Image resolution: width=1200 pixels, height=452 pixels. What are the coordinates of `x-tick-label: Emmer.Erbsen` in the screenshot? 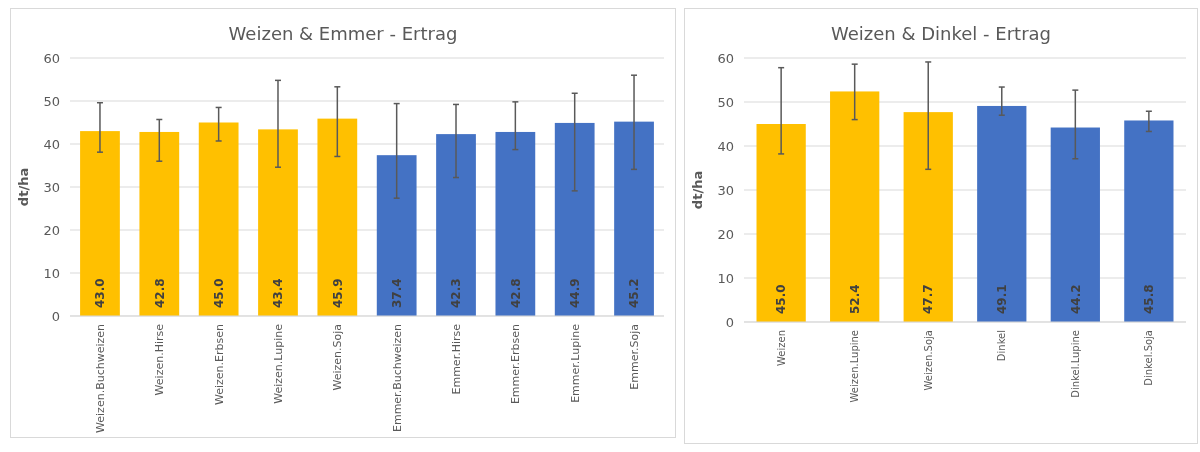 It's located at (516, 364).